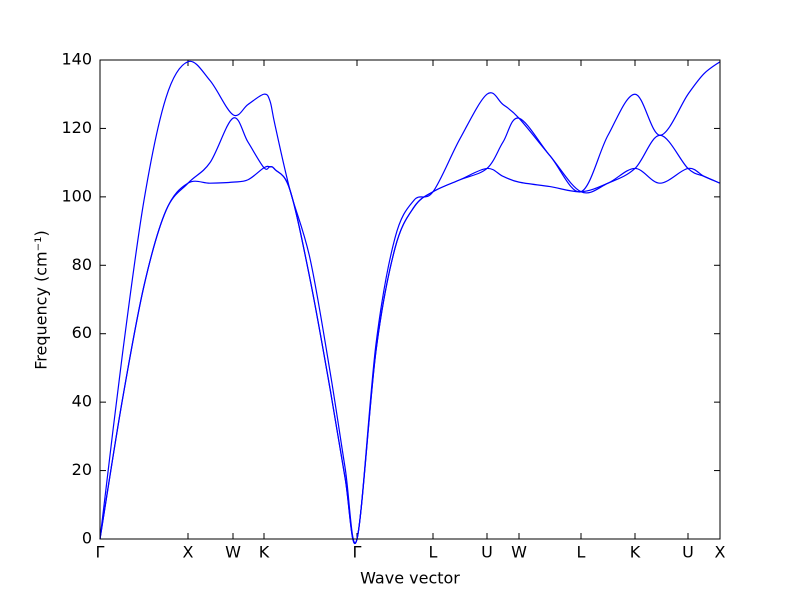 The width and height of the screenshot is (800, 600). What do you see at coordinates (87, 538) in the screenshot?
I see `y-tick-label: 0` at bounding box center [87, 538].